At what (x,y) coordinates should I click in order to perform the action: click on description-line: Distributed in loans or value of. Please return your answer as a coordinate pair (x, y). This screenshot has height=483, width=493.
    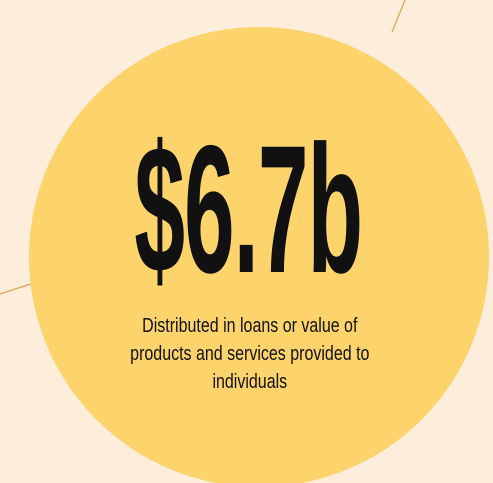
    Looking at the image, I should click on (250, 326).